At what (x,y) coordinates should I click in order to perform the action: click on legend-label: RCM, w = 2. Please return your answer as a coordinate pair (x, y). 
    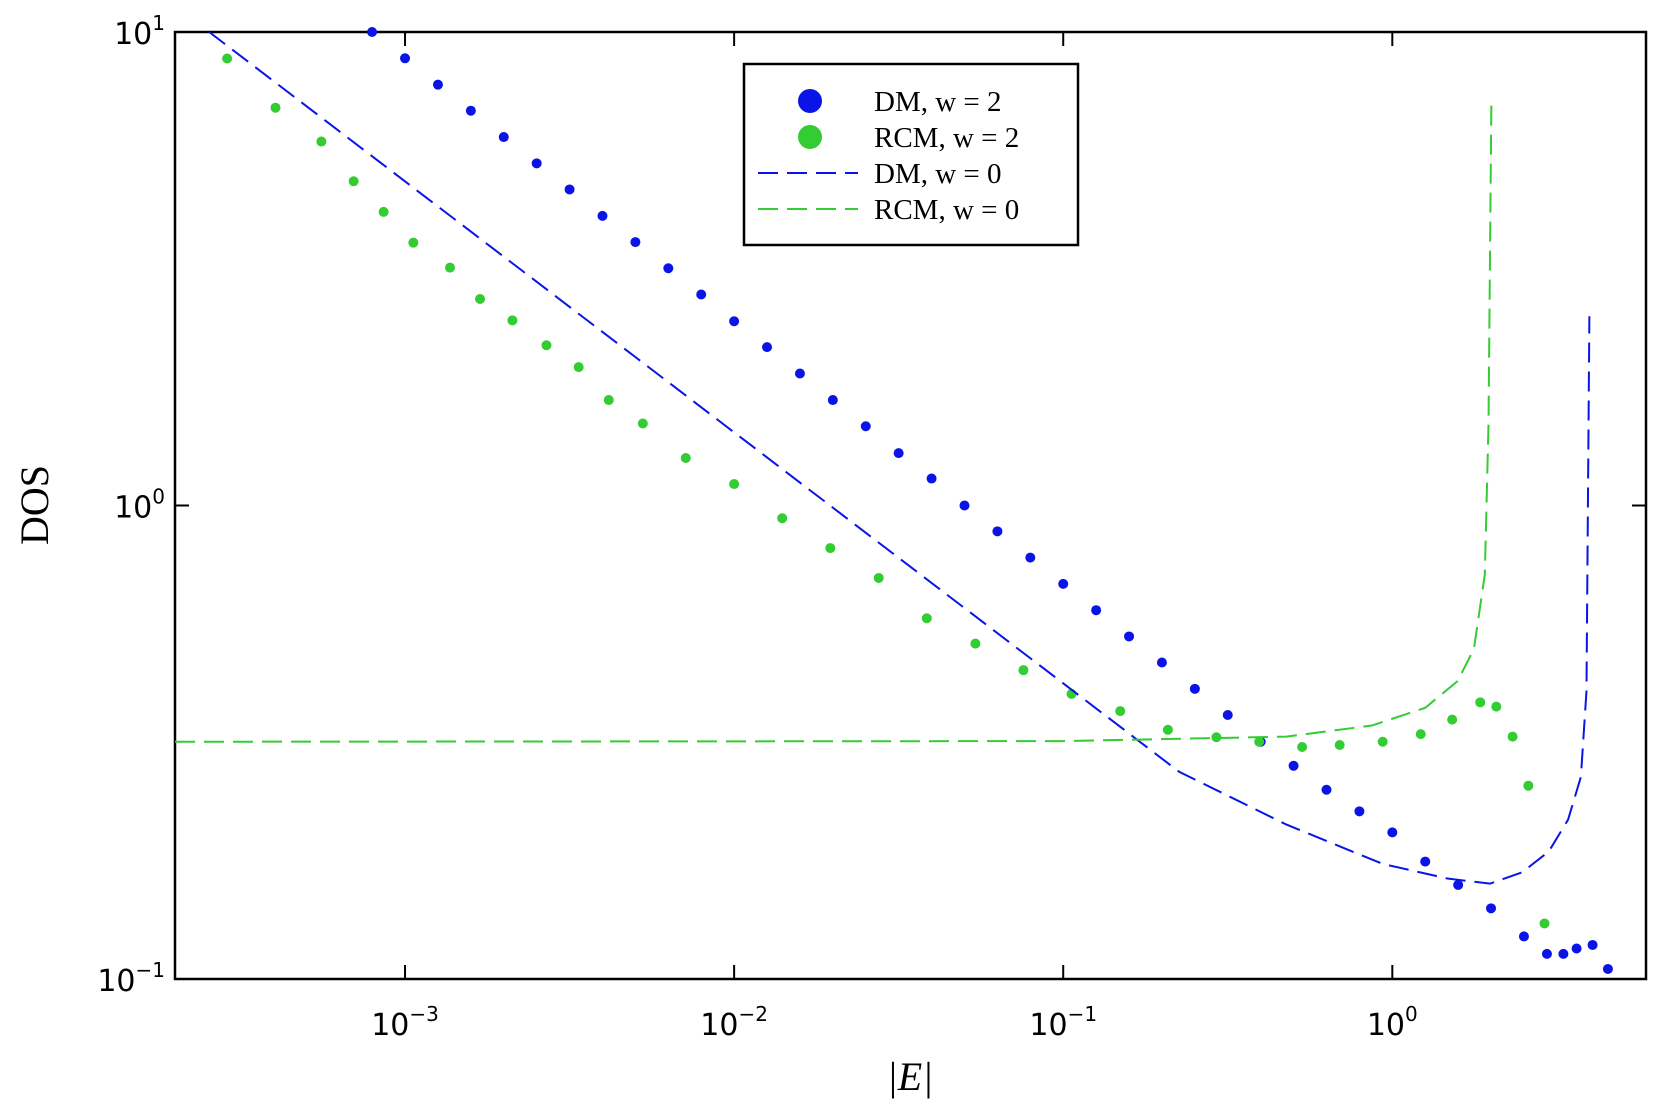
    Looking at the image, I should click on (946, 138).